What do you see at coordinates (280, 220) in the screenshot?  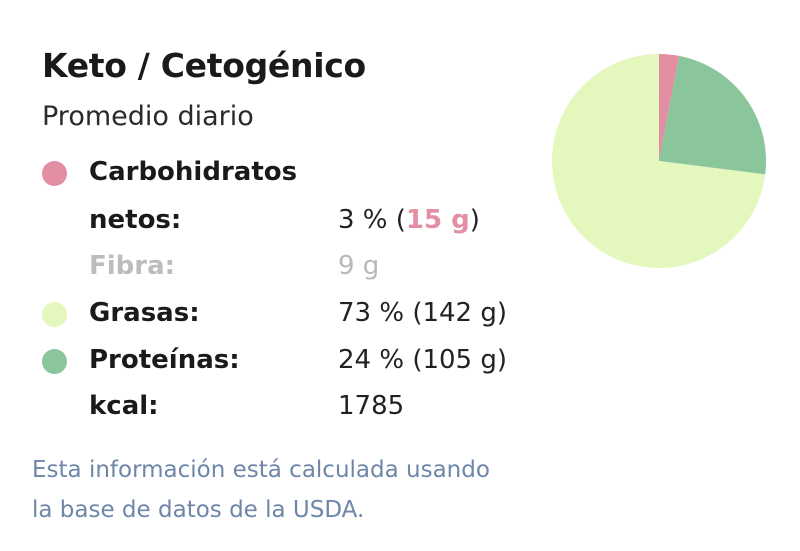 I see `legend-row-carbs-net: netos: 3 % (15 g)` at bounding box center [280, 220].